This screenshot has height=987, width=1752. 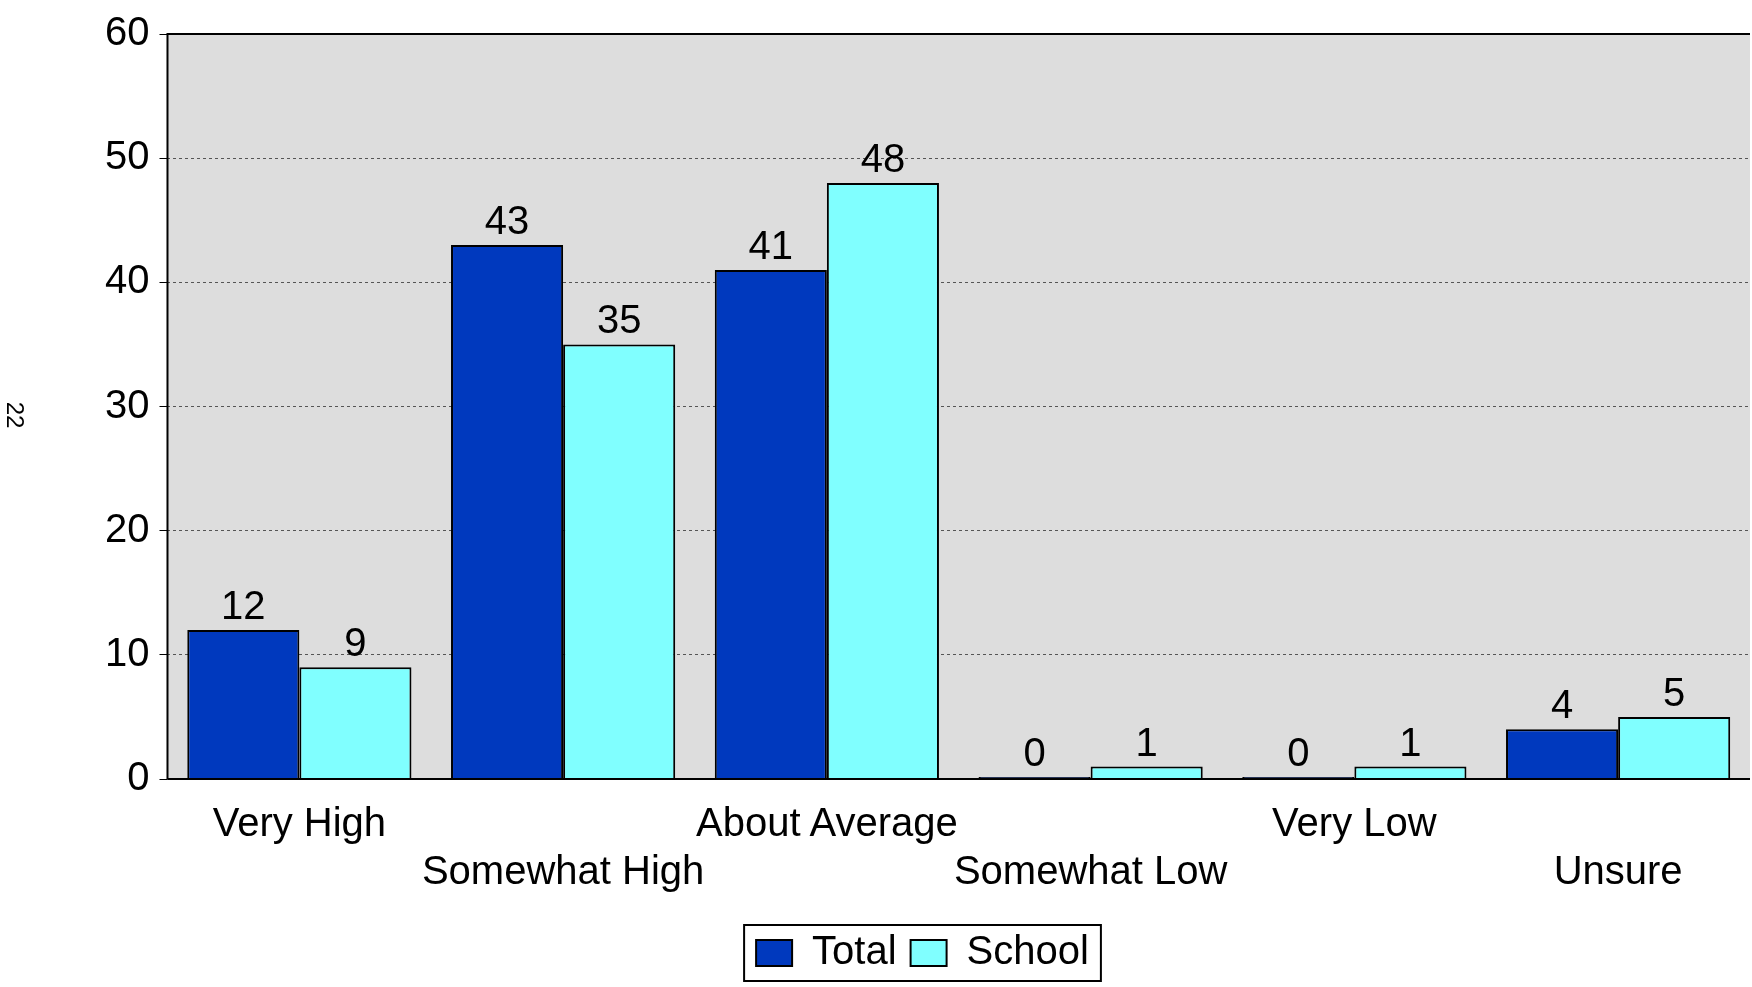 What do you see at coordinates (1618, 870) in the screenshot?
I see `x-tick-label: Unsure` at bounding box center [1618, 870].